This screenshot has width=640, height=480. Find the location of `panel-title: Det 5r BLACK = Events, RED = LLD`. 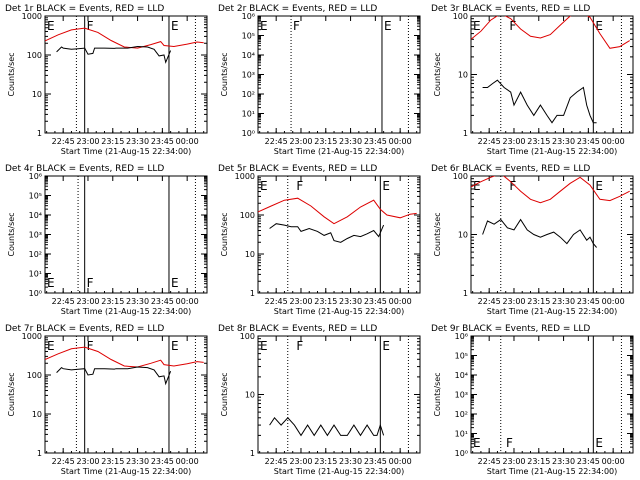

panel-title: Det 5r BLACK = Events, RED = LLD is located at coordinates (297, 169).